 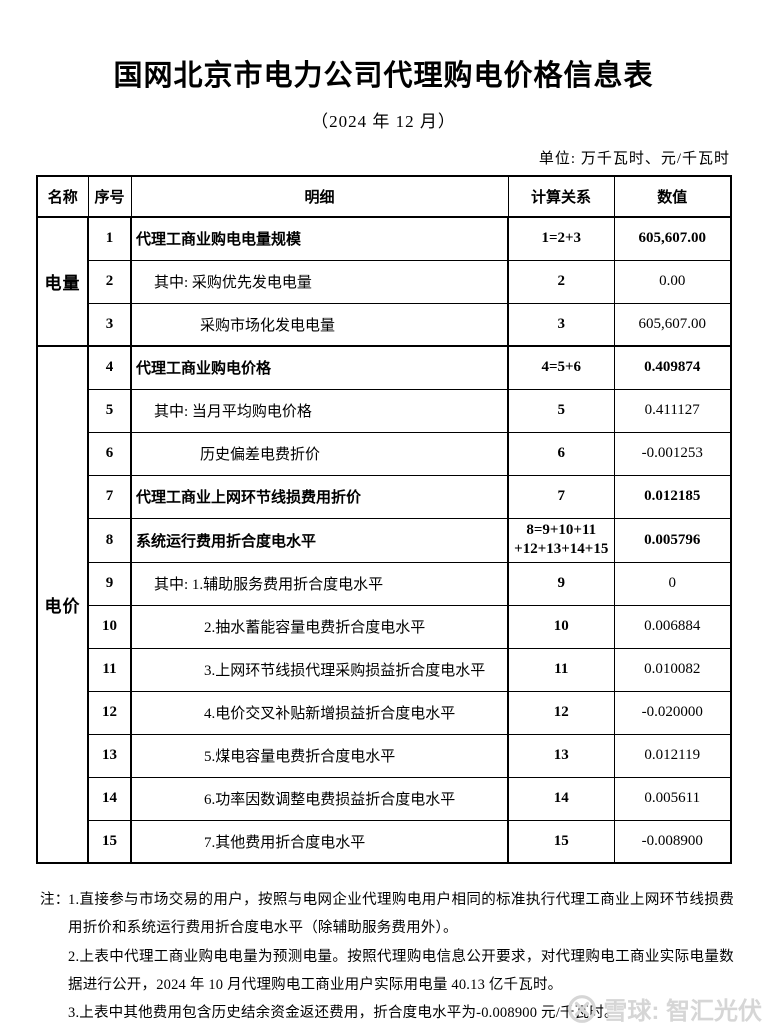 I want to click on header-row: 名称 序号 明细 计算关系 数值, so click(x=384, y=196).